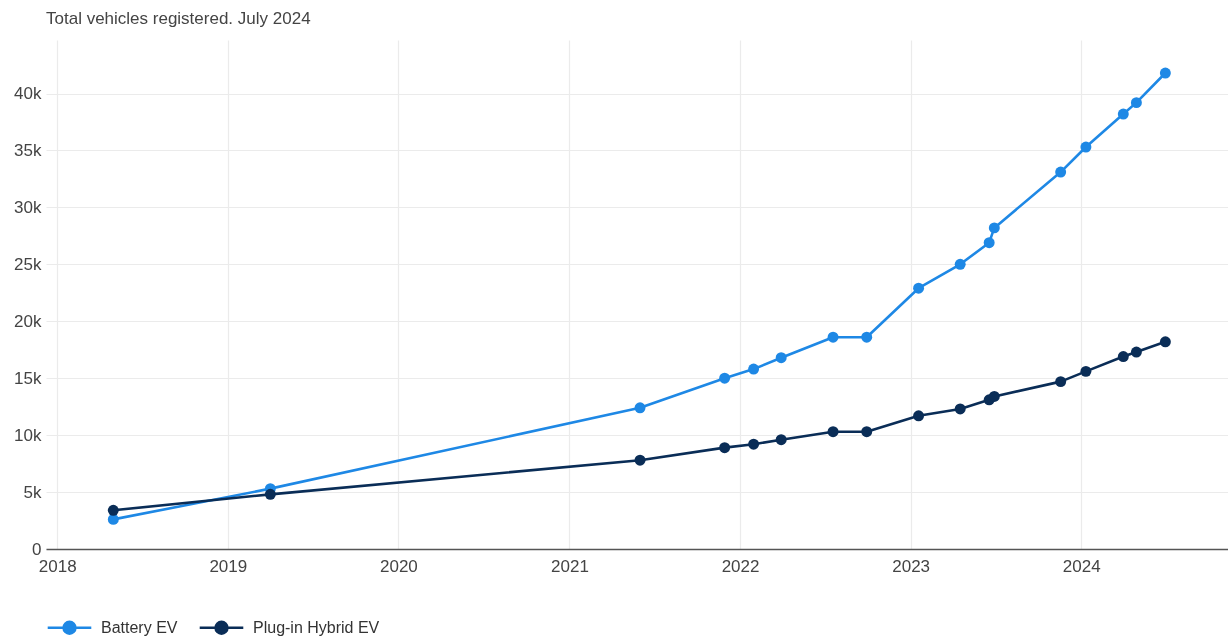 The height and width of the screenshot is (641, 1228). What do you see at coordinates (139, 627) in the screenshot?
I see `legend-label: Battery EV` at bounding box center [139, 627].